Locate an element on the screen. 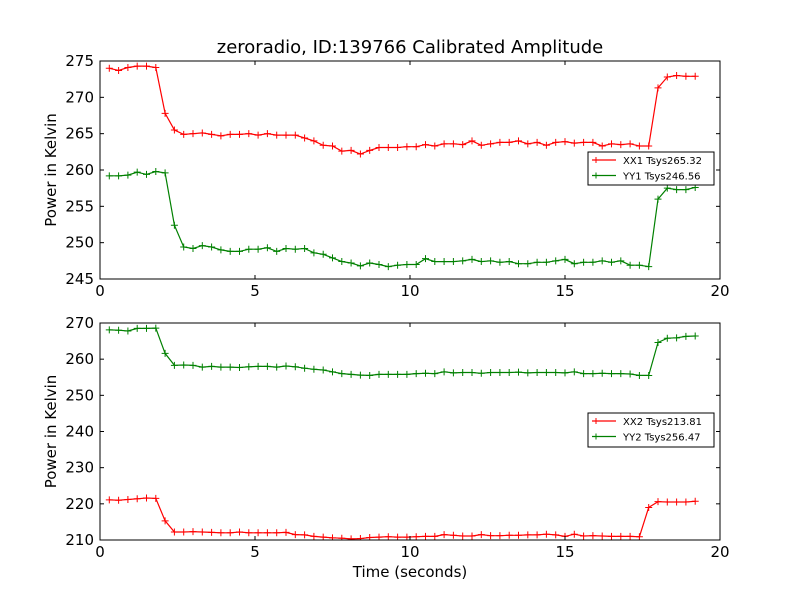 The image size is (800, 600). legend-entry: YY1 Tsys246.56 is located at coordinates (646, 177).